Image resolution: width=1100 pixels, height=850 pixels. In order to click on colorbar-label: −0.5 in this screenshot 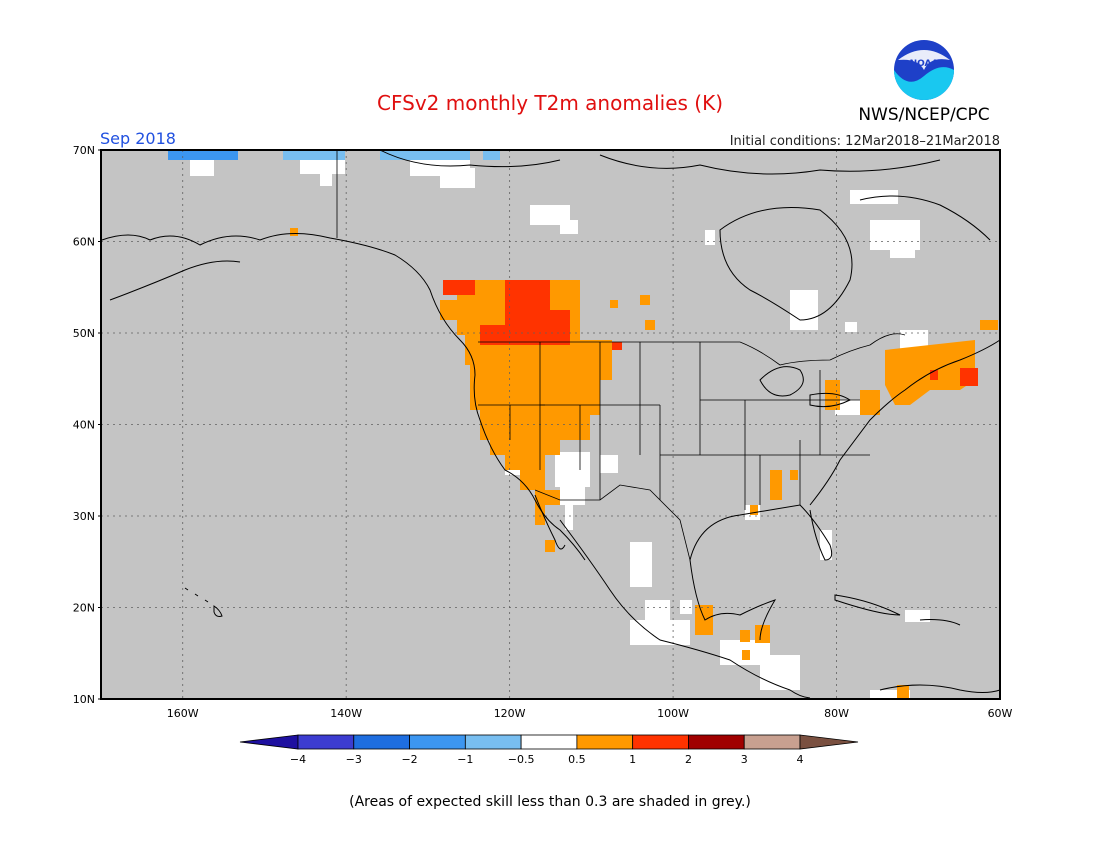, I will do `click(521, 759)`.